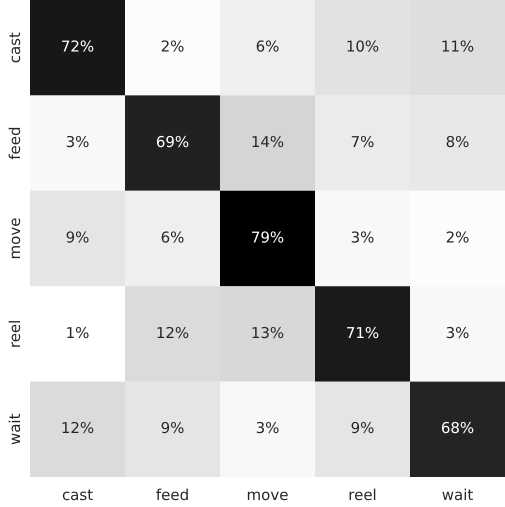 The height and width of the screenshot is (507, 505). I want to click on data-label: 71%, so click(363, 333).